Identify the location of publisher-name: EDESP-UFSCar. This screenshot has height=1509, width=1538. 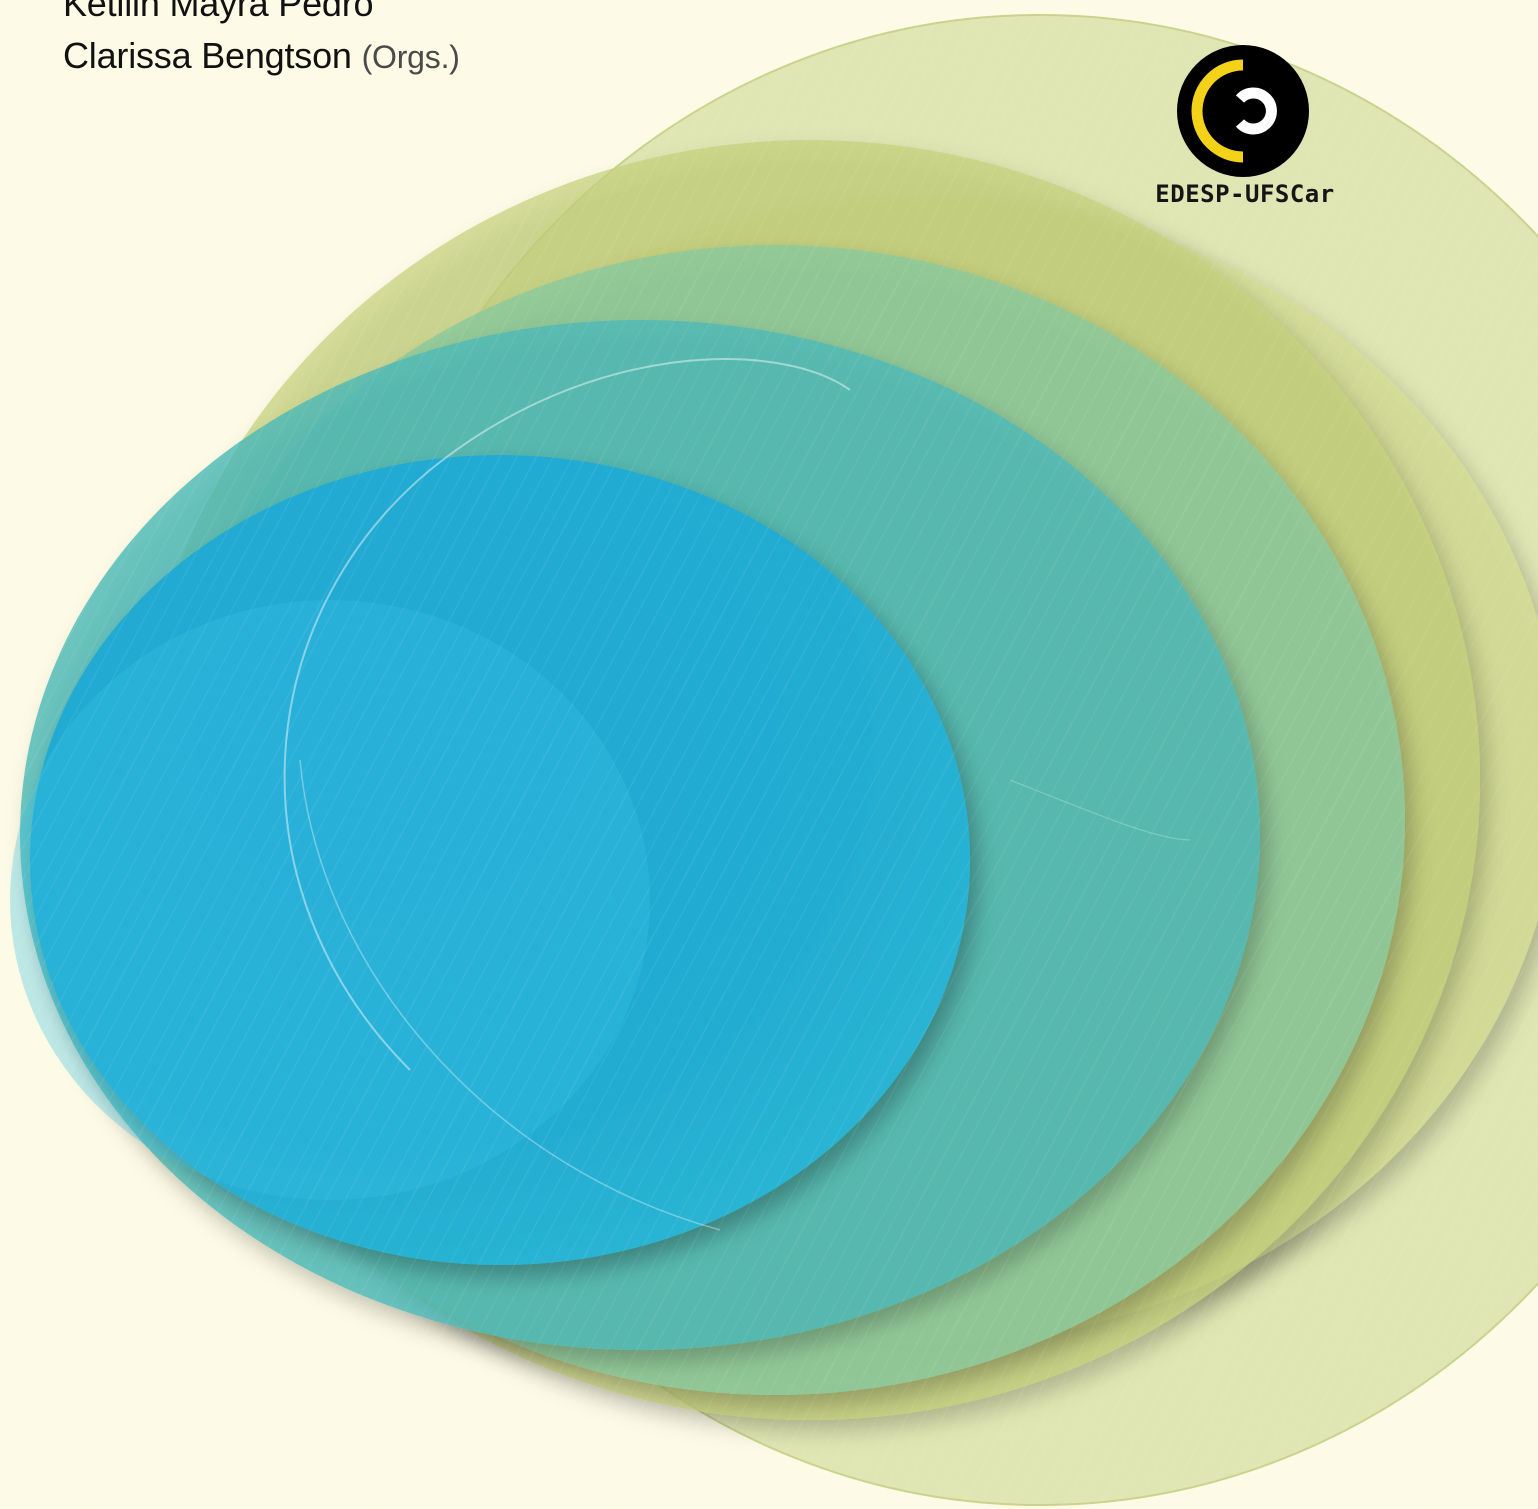
(1245, 194).